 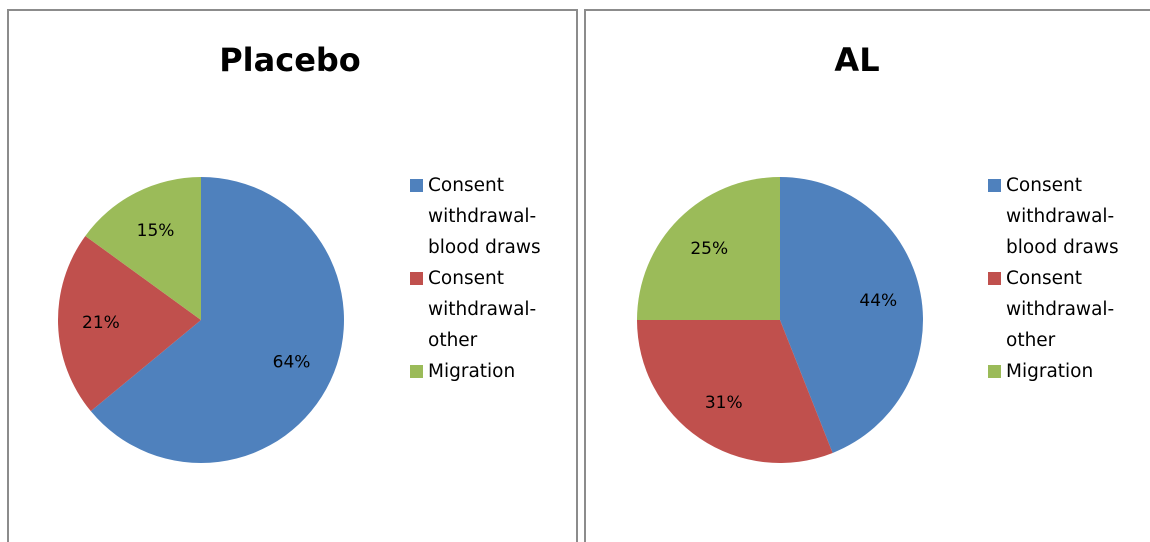 What do you see at coordinates (101, 323) in the screenshot?
I see `value-label: 21%` at bounding box center [101, 323].